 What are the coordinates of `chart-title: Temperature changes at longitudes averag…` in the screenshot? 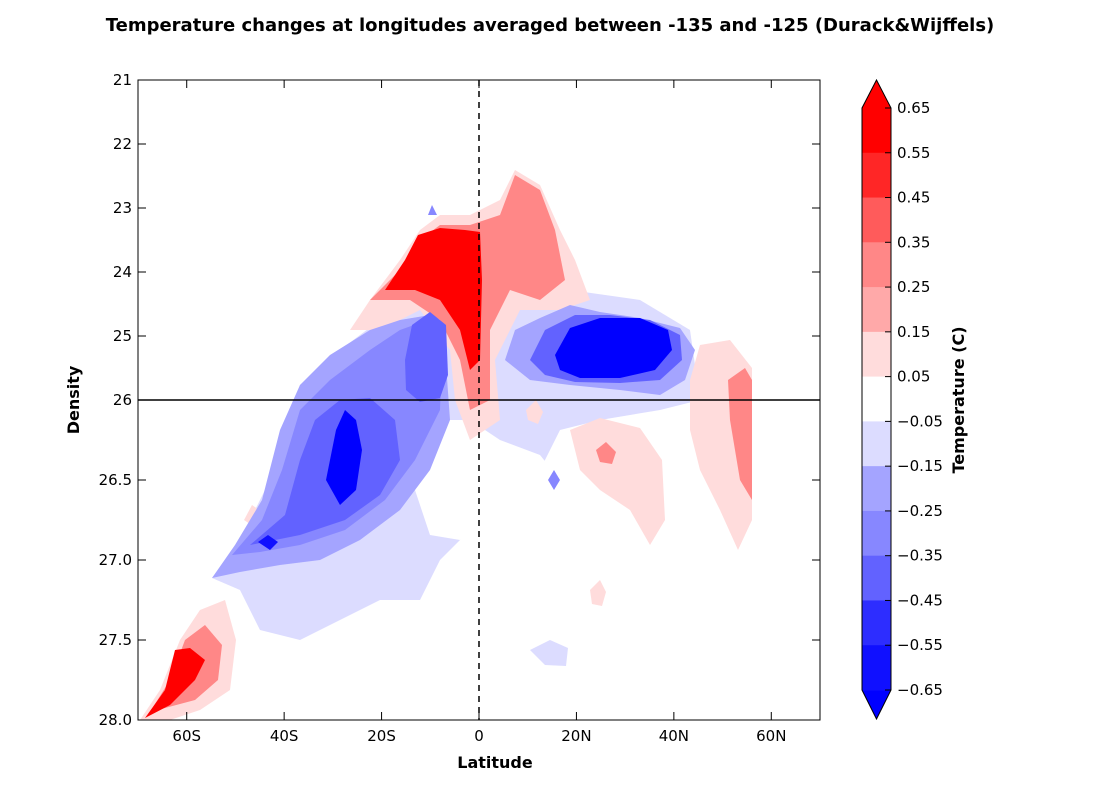 It's located at (550, 25).